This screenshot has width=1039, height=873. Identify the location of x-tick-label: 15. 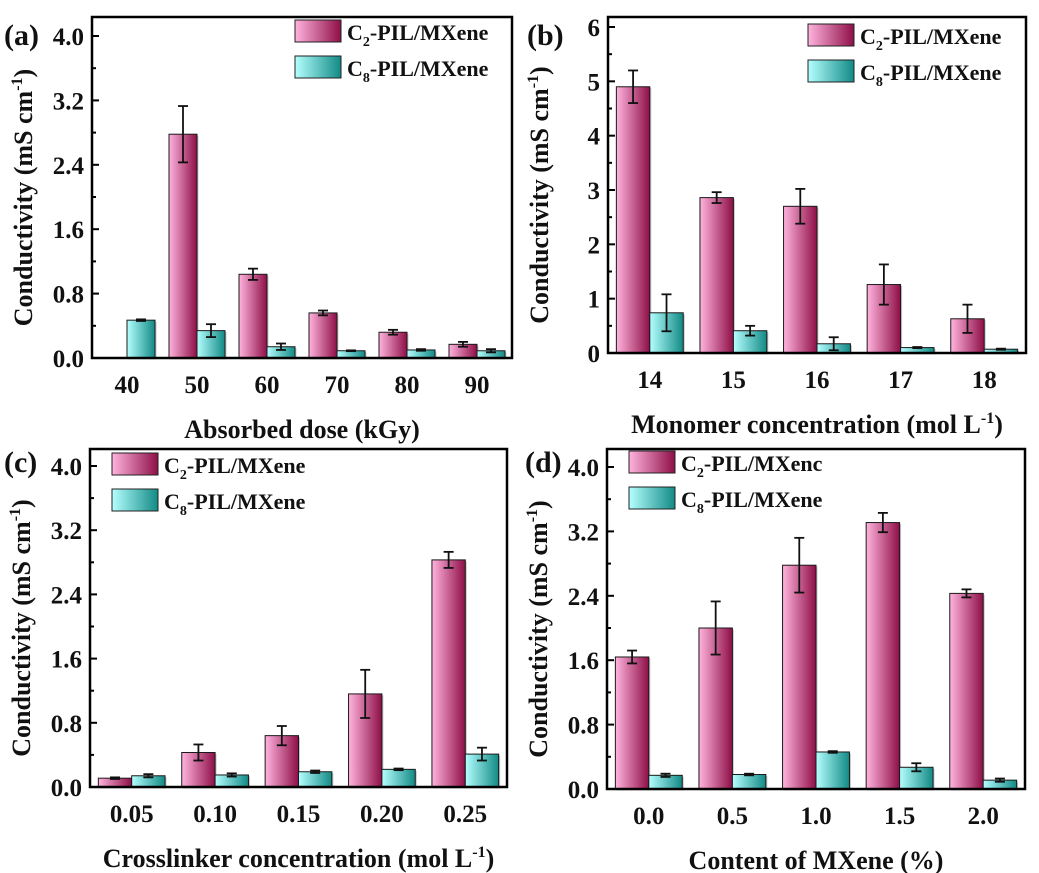
(733, 380).